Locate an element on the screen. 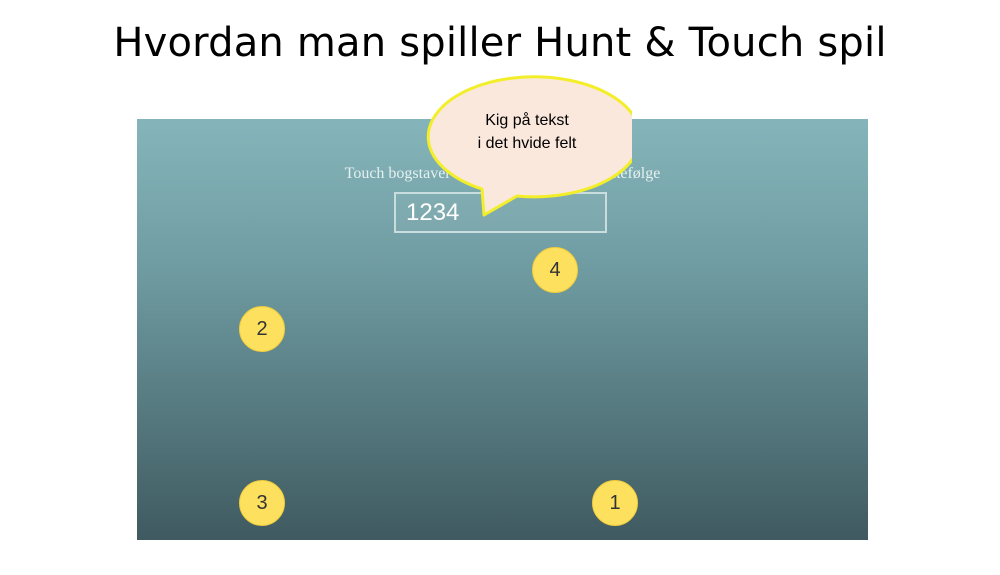 The image size is (1000, 575). callout-line-1: Kig på tekst is located at coordinates (527, 120).